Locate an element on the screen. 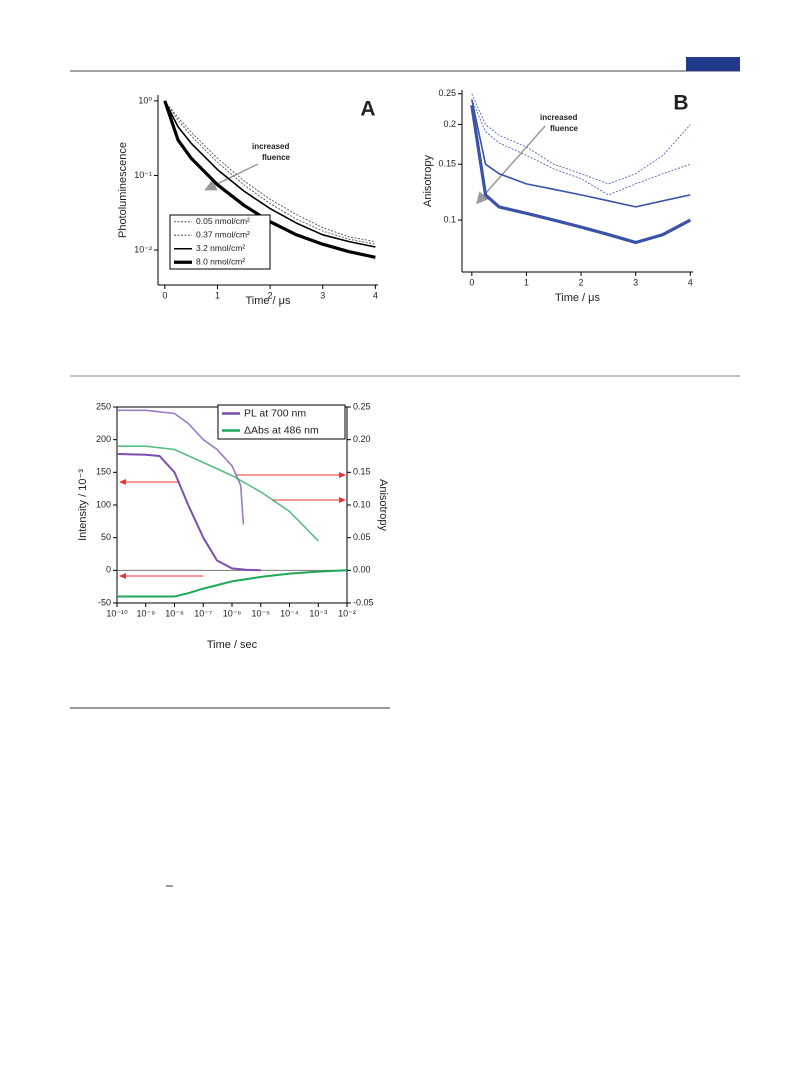 This screenshot has height=1067, width=809. y-tick-label: 0.2 is located at coordinates (449, 124).